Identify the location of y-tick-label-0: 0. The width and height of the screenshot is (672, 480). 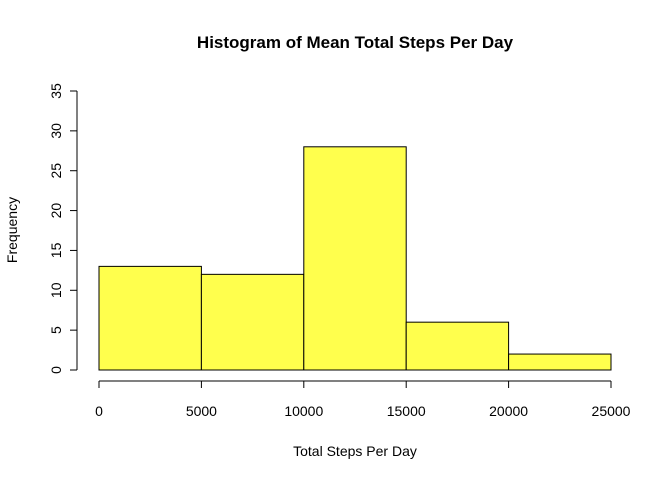
(56, 370).